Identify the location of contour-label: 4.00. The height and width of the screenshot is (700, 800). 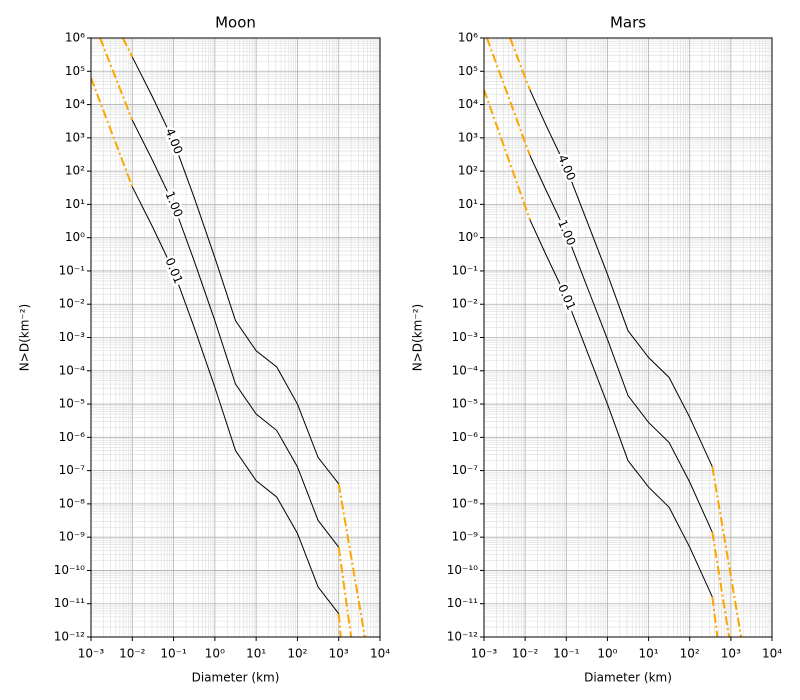
(566, 168).